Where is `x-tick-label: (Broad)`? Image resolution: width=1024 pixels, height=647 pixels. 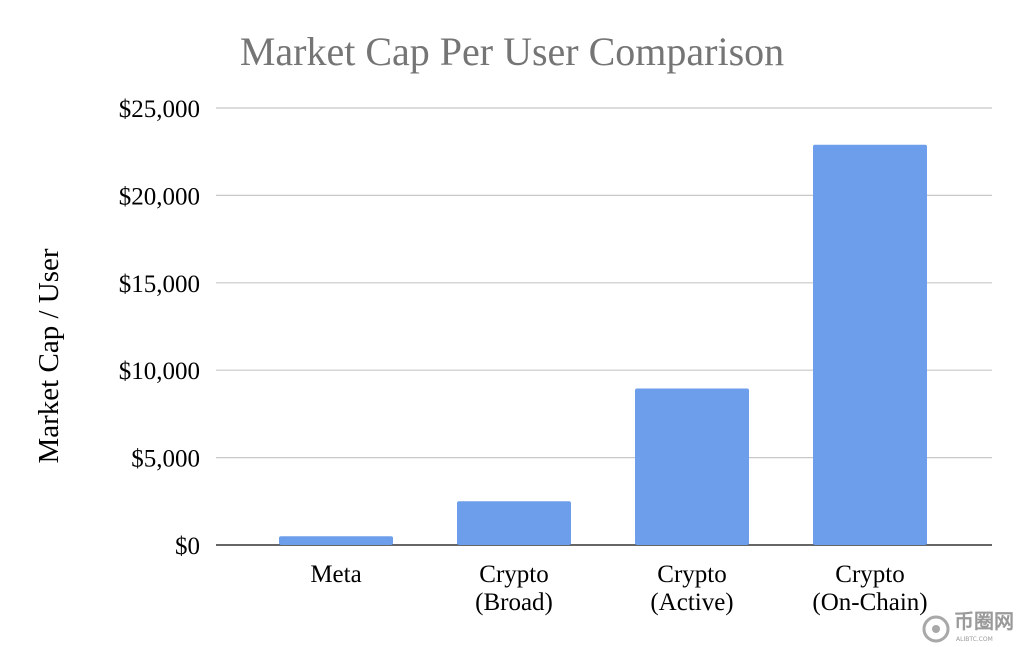
x-tick-label: (Broad) is located at coordinates (514, 602).